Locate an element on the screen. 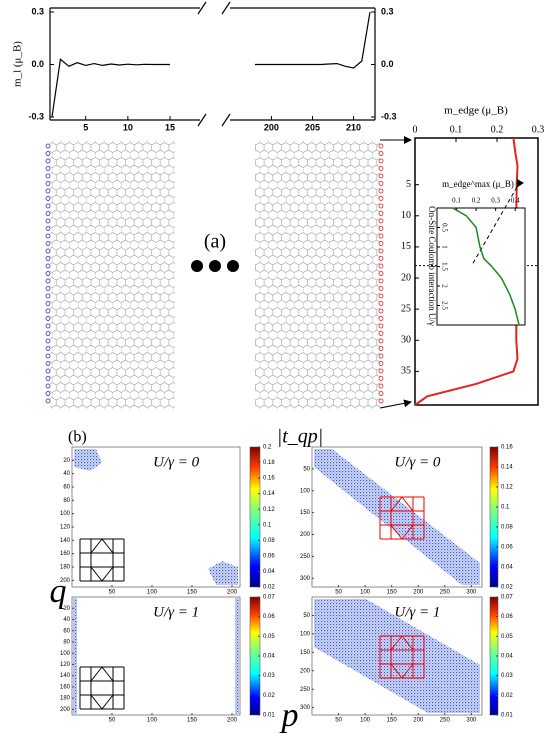 The width and height of the screenshot is (544, 740). y-tick-label: 200 is located at coordinates (305, 535).